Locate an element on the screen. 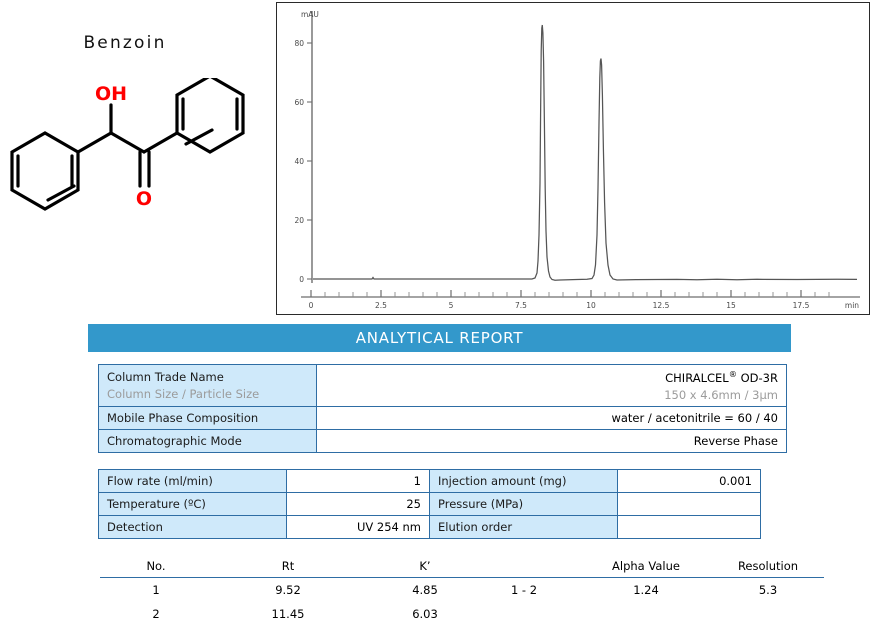 Image resolution: width=873 pixels, height=629 pixels. column-brand-text: CHIRALCEL is located at coordinates (697, 377).